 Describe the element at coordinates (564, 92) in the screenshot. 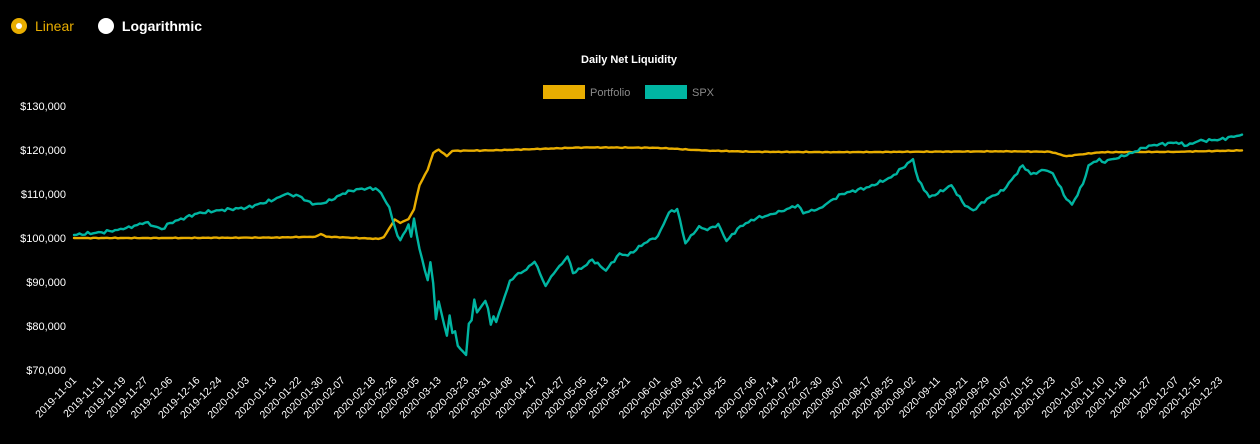

I see `legend-swatch-portfolio` at that location.